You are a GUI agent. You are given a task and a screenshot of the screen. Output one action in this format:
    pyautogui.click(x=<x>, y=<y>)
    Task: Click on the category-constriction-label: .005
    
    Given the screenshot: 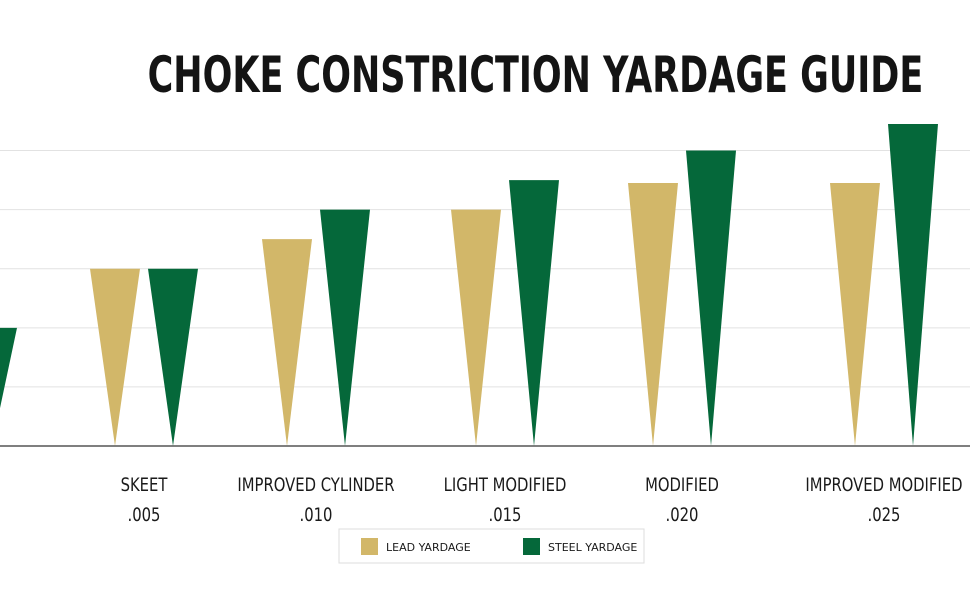 What is the action you would take?
    pyautogui.click(x=144, y=515)
    